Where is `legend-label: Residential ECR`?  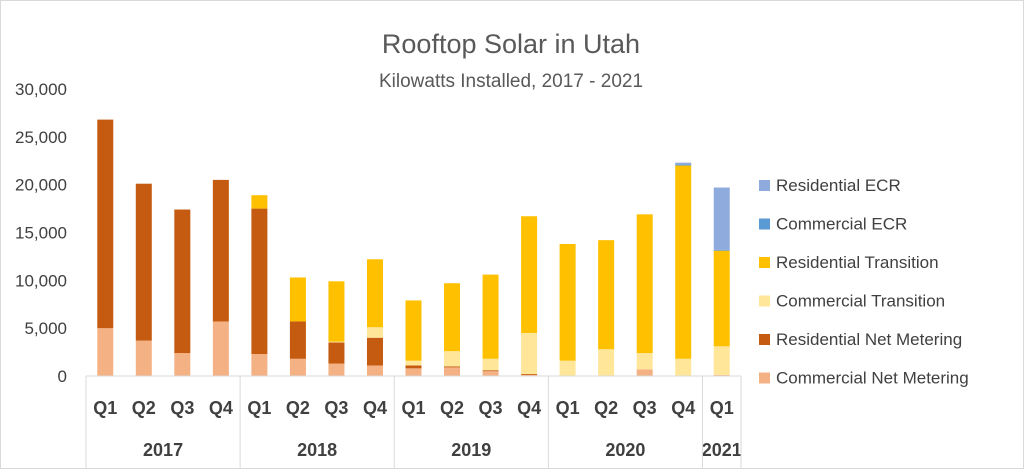 legend-label: Residential ECR is located at coordinates (838, 185).